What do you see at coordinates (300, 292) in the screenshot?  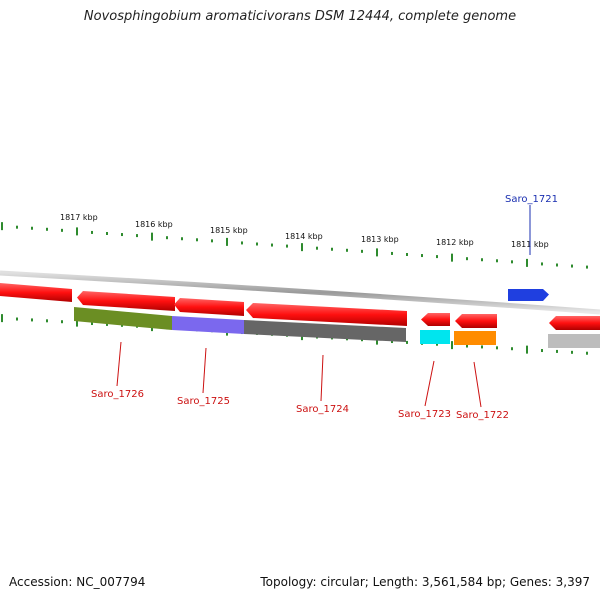 I see `genome-backbone` at bounding box center [300, 292].